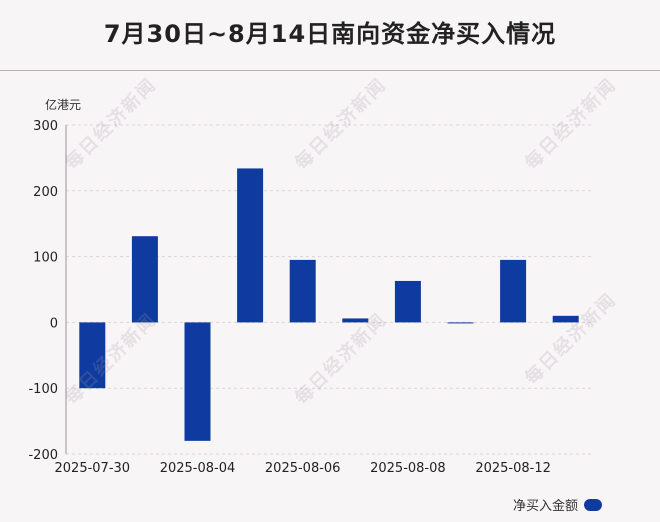 Image resolution: width=660 pixels, height=522 pixels. What do you see at coordinates (43, 389) in the screenshot?
I see `y-tick-label: -100` at bounding box center [43, 389].